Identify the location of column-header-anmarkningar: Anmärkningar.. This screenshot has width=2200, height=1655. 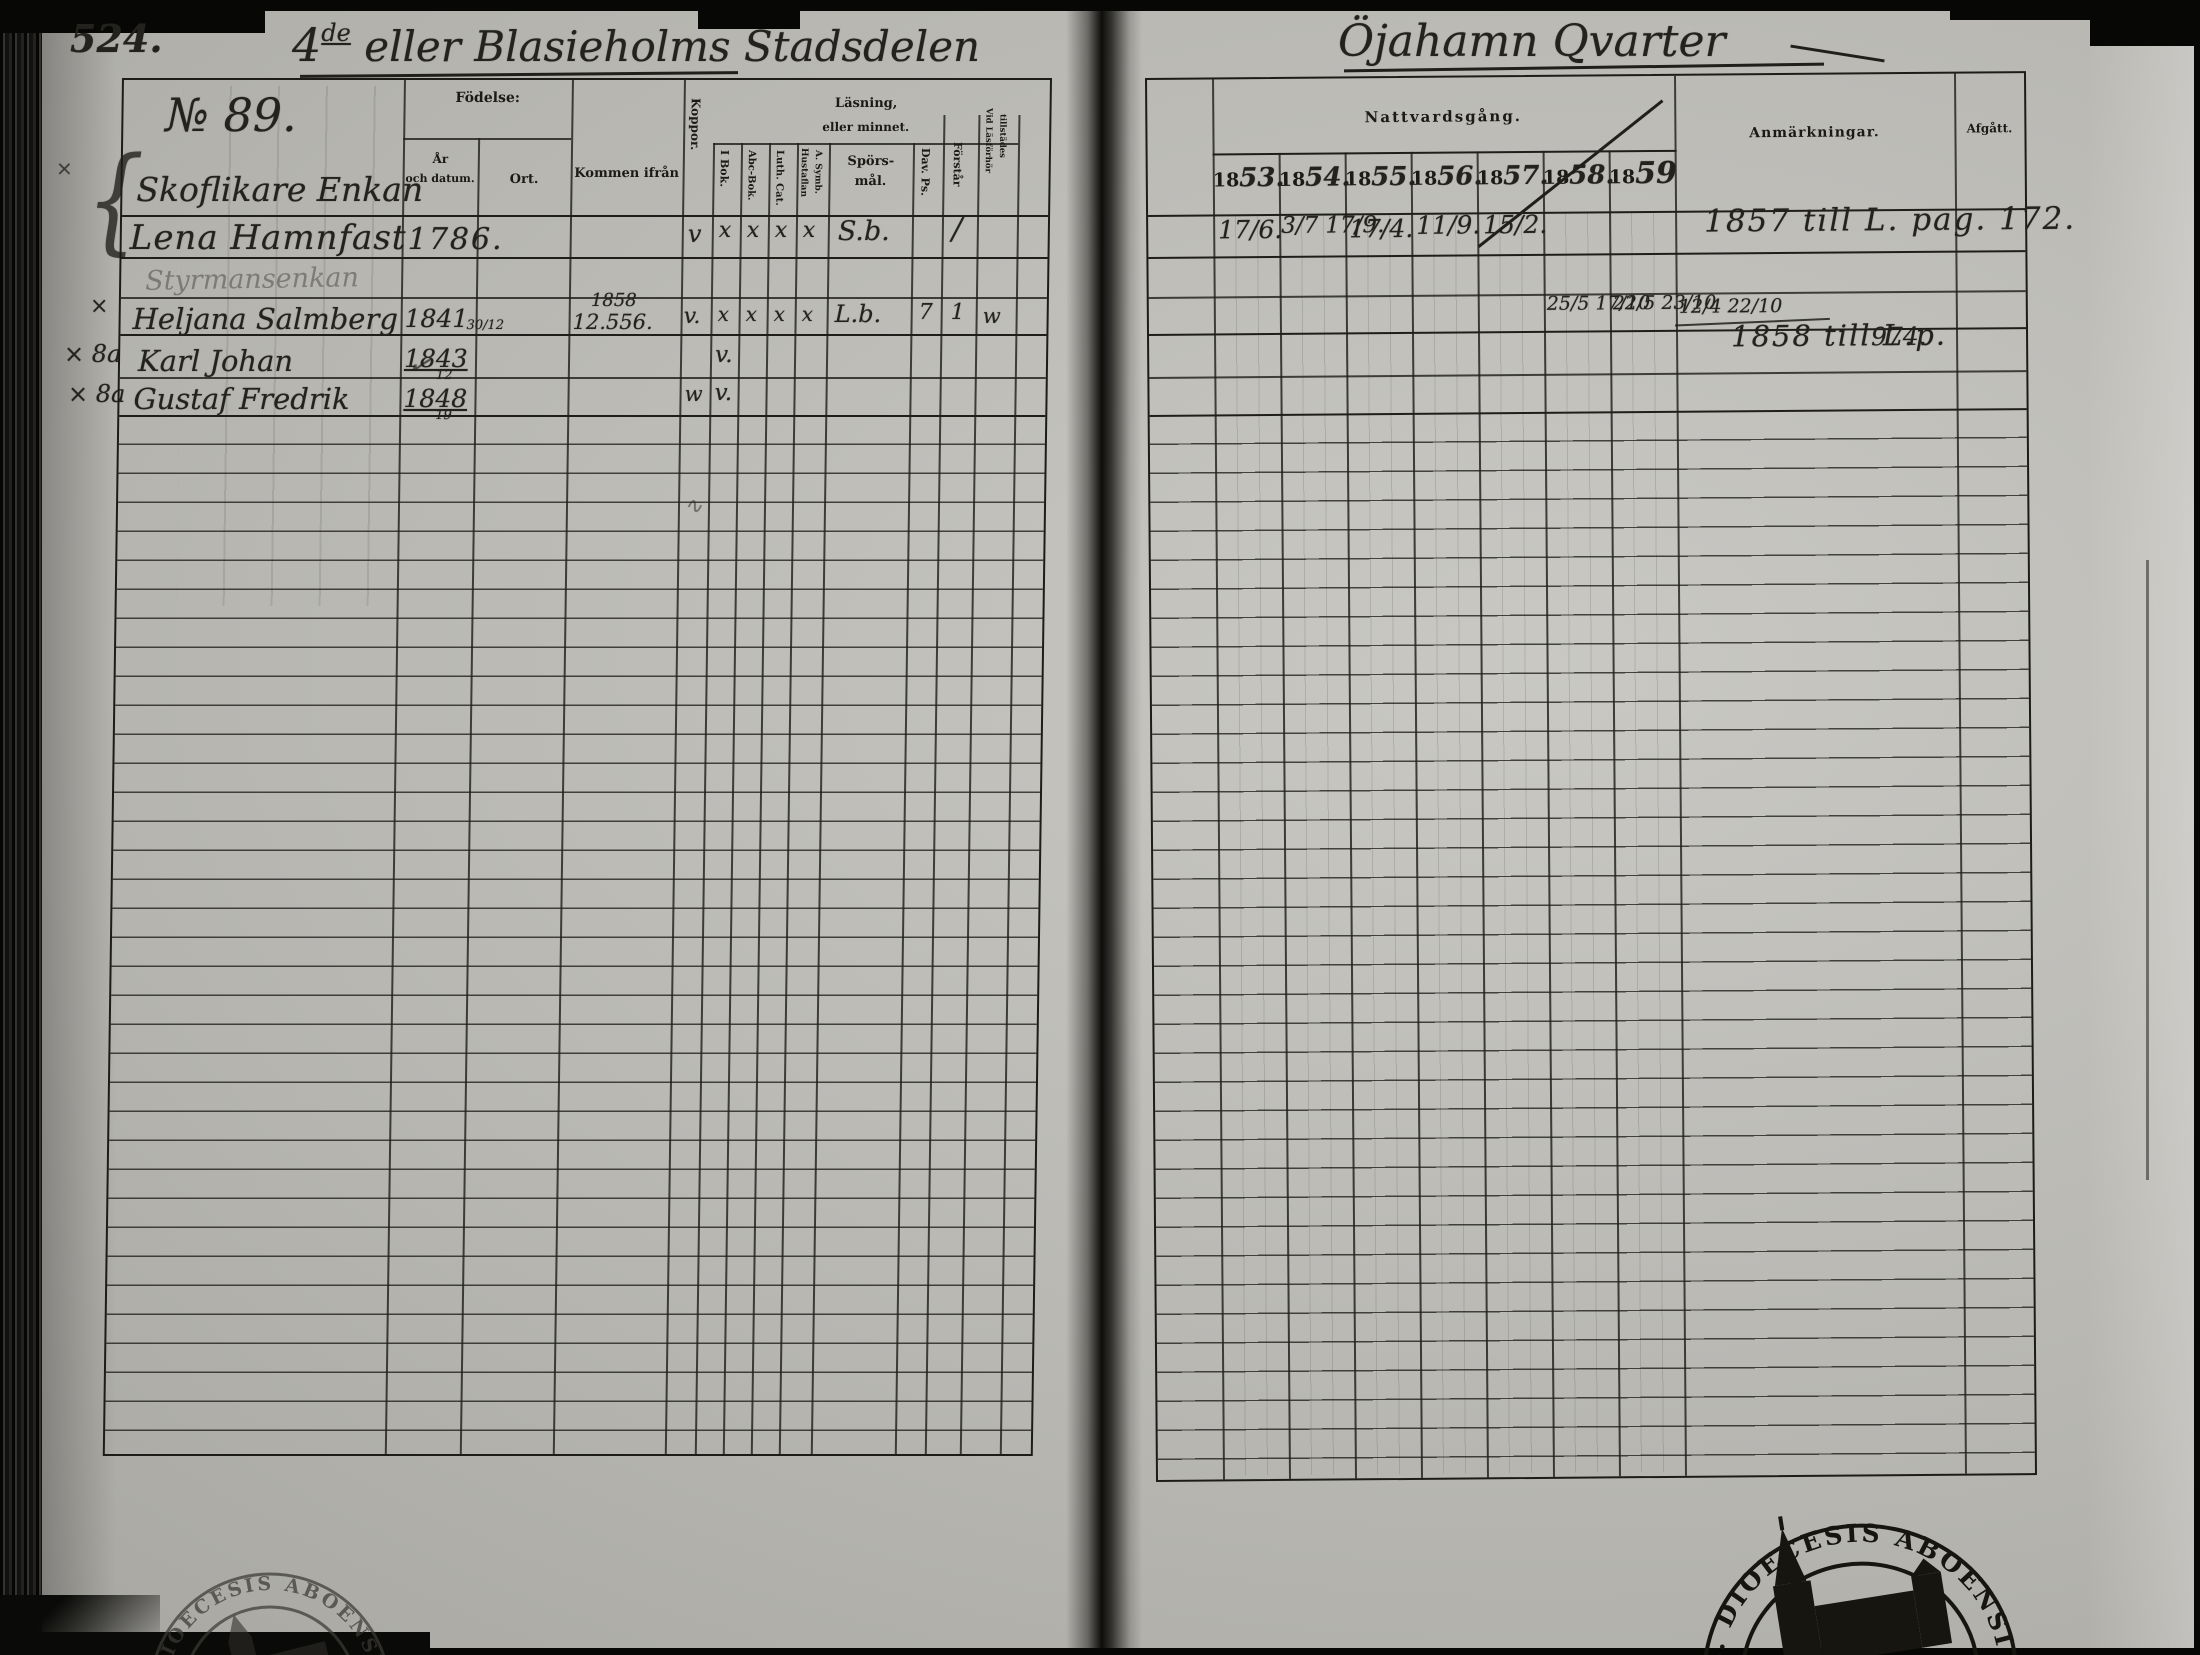
(1814, 133).